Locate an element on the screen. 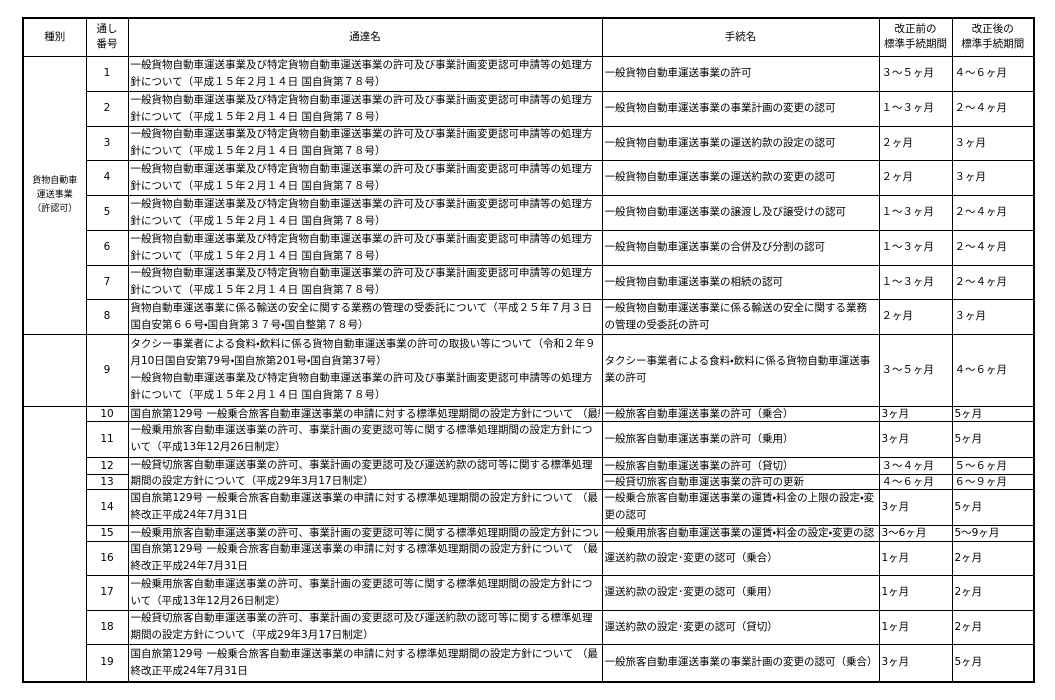 This screenshot has width=1055, height=700. procedure-cell-text: 一般乗用旅客自動車運送事業の運賃・料金の設定・変更の認 is located at coordinates (739, 532).